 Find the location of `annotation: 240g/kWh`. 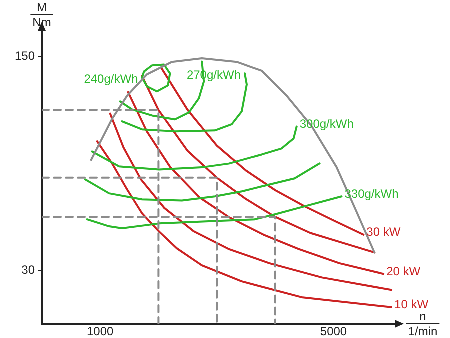

annotation: 240g/kWh is located at coordinates (111, 79).